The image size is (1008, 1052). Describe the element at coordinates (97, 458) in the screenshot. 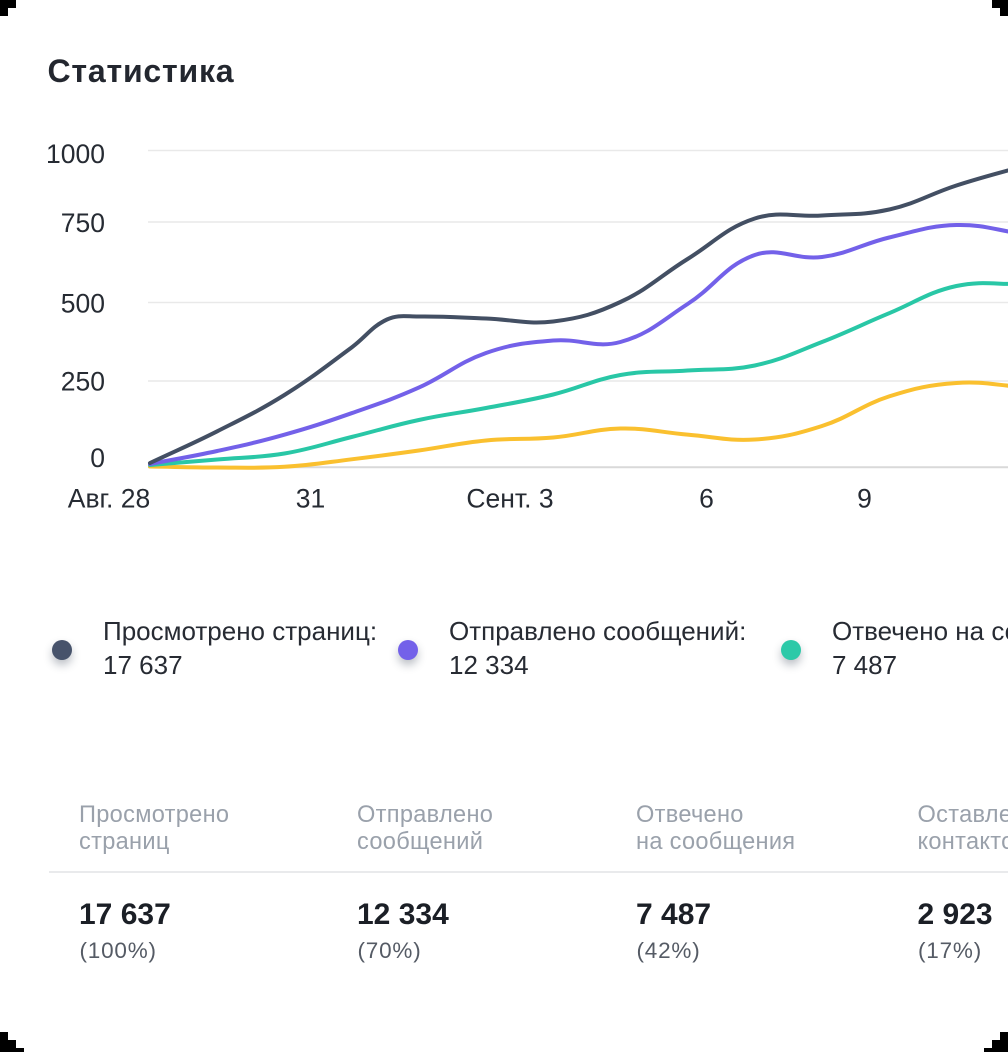

I see `svg-text: 0` at that location.